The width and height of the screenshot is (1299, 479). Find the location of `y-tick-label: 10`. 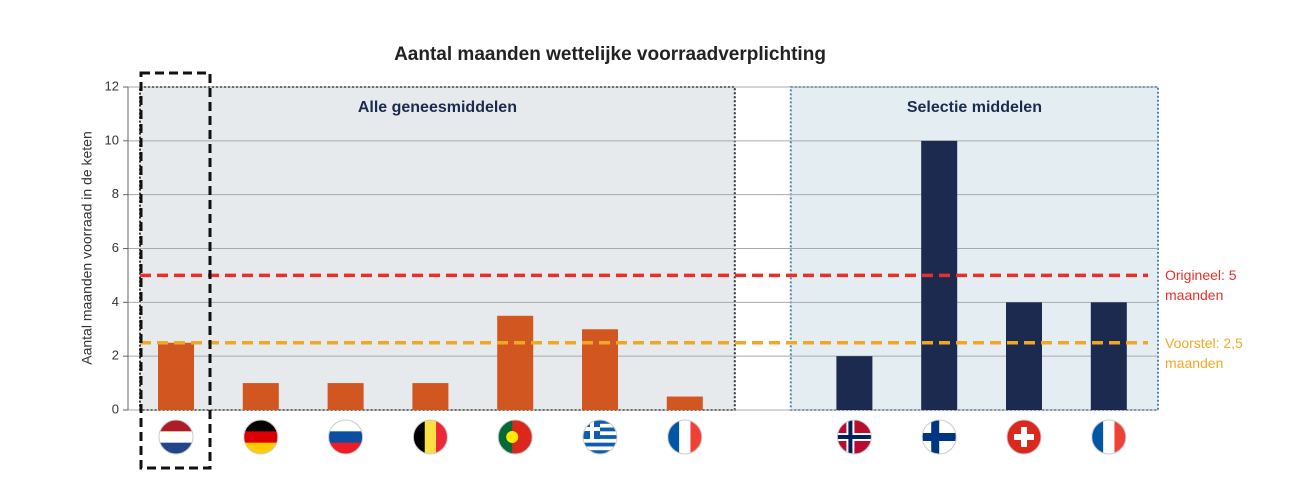

y-tick-label: 10 is located at coordinates (112, 139).